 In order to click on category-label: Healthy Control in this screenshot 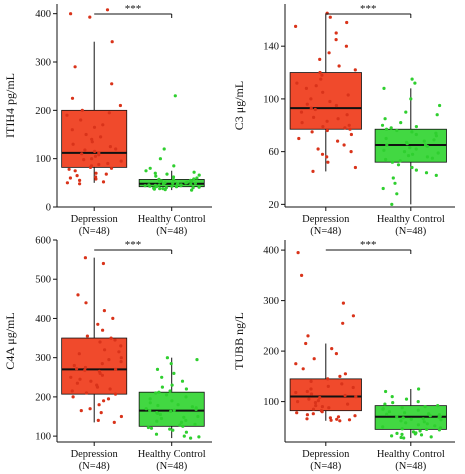, I will do `click(411, 454)`.